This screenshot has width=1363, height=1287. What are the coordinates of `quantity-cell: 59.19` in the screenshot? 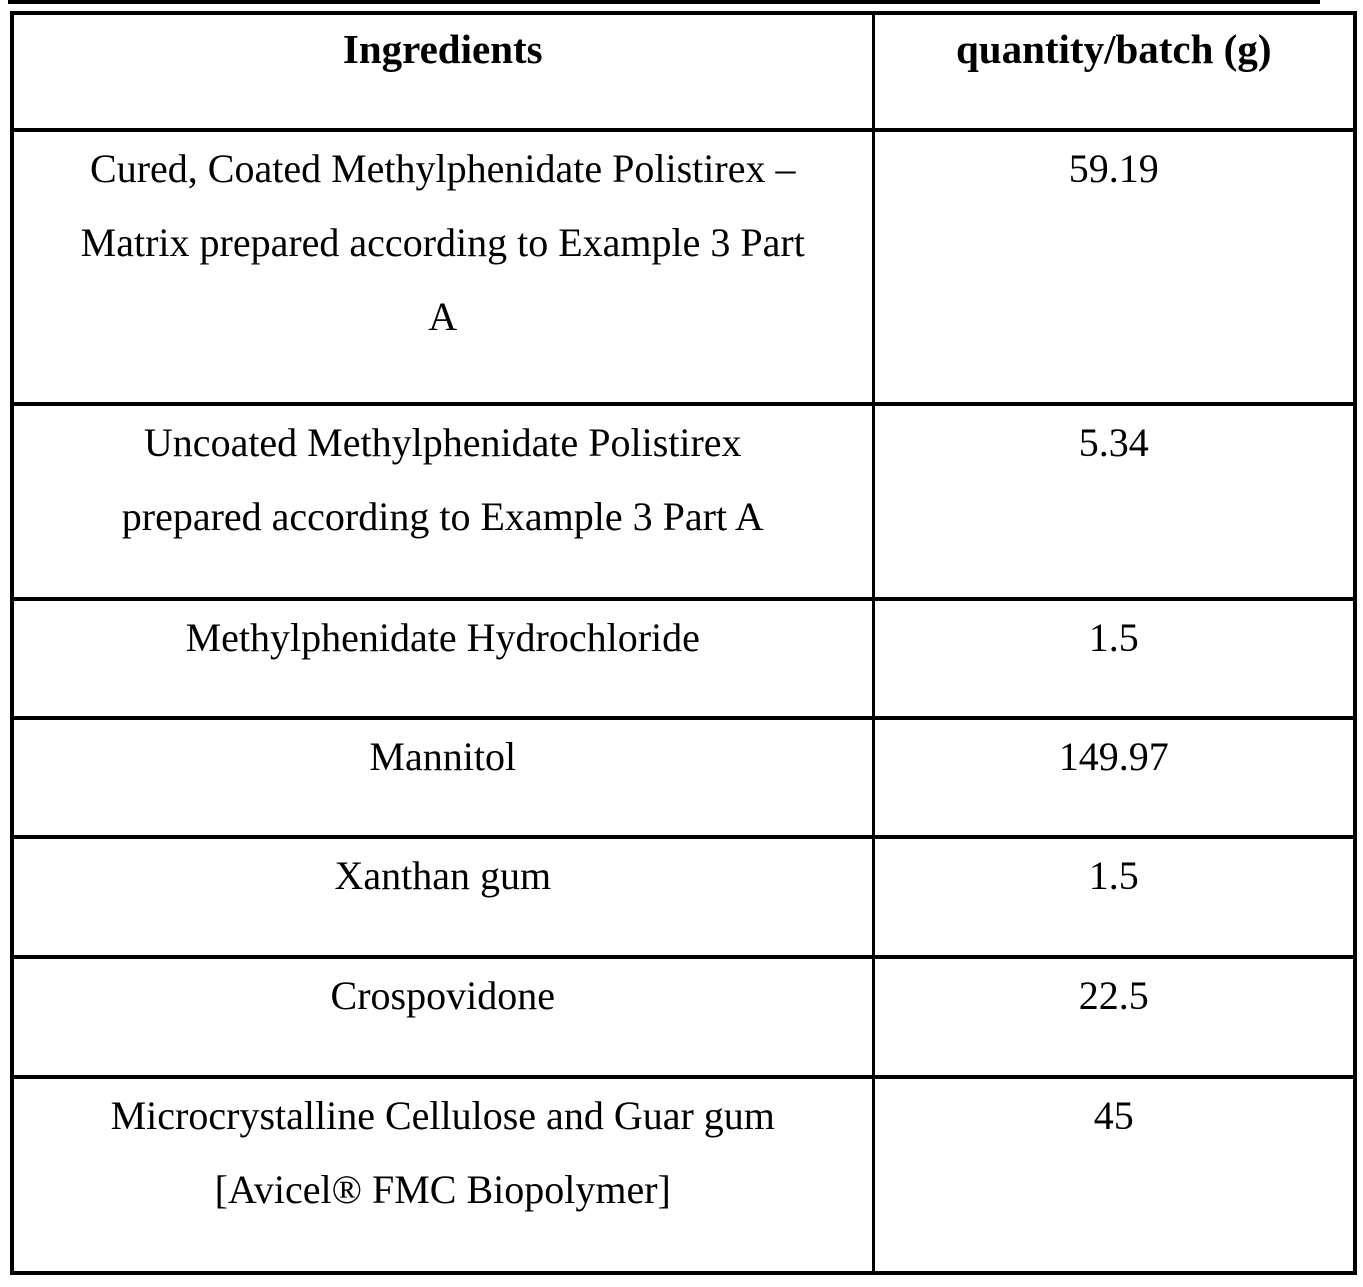 It's located at (1114, 267).